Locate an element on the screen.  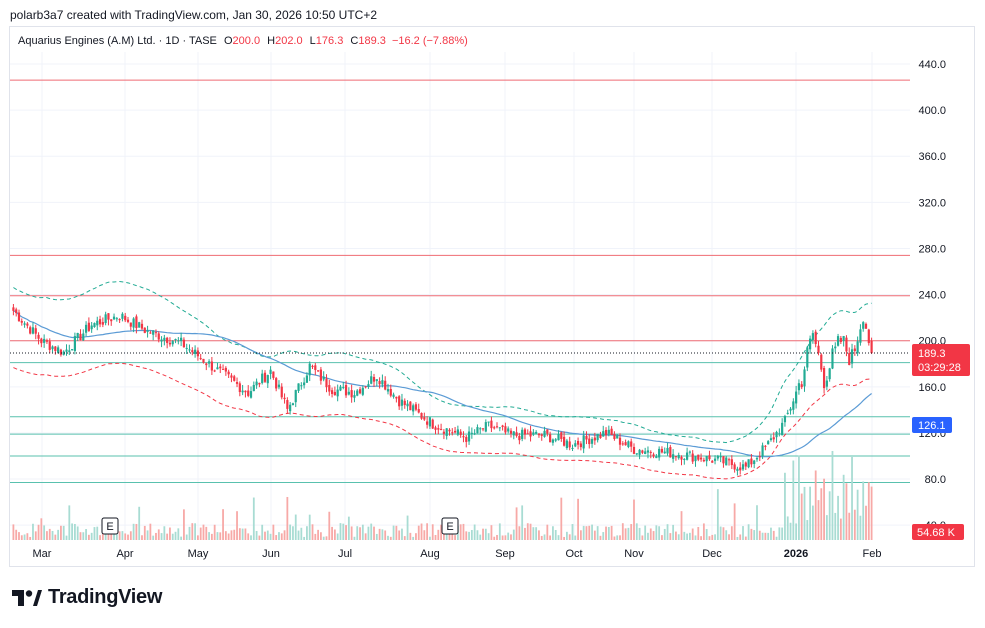
symbol-name: Aquarius Engines (A.M) Ltd. · 1D · TASE is located at coordinates (117, 41).